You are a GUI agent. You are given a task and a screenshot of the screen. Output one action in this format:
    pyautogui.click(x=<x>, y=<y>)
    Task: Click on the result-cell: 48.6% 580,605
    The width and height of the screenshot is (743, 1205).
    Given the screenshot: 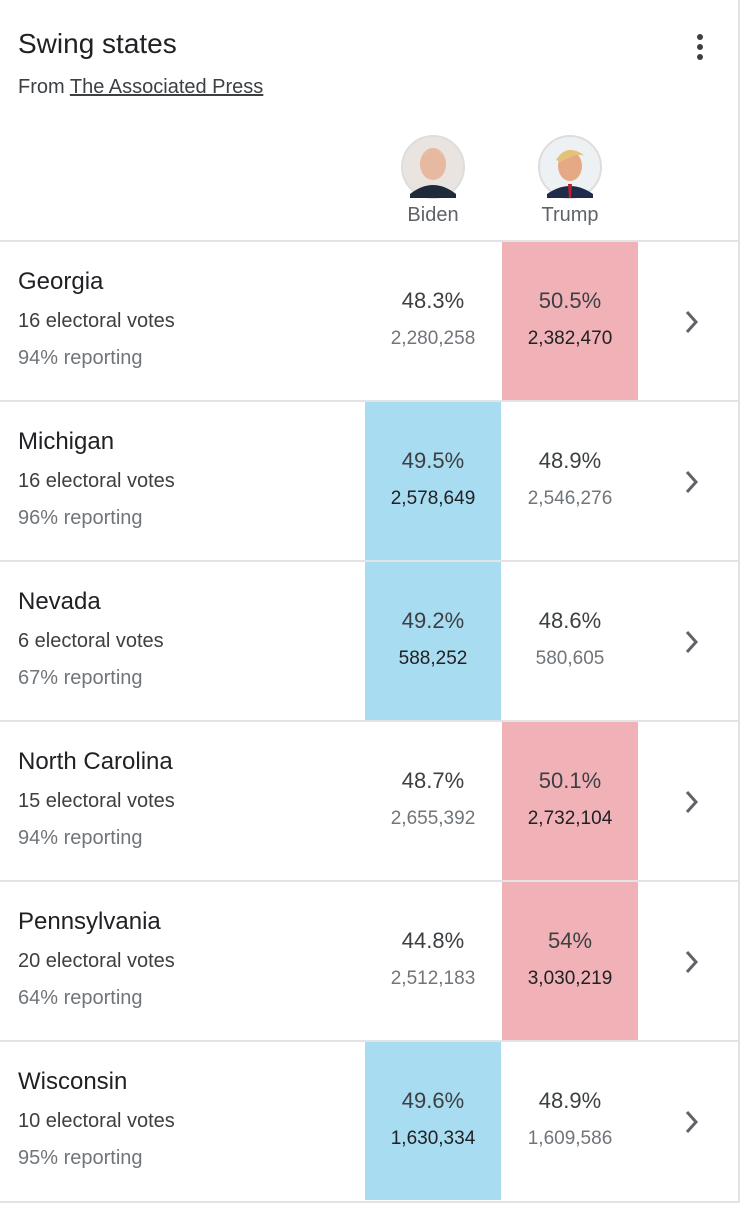 What is the action you would take?
    pyautogui.click(x=570, y=641)
    